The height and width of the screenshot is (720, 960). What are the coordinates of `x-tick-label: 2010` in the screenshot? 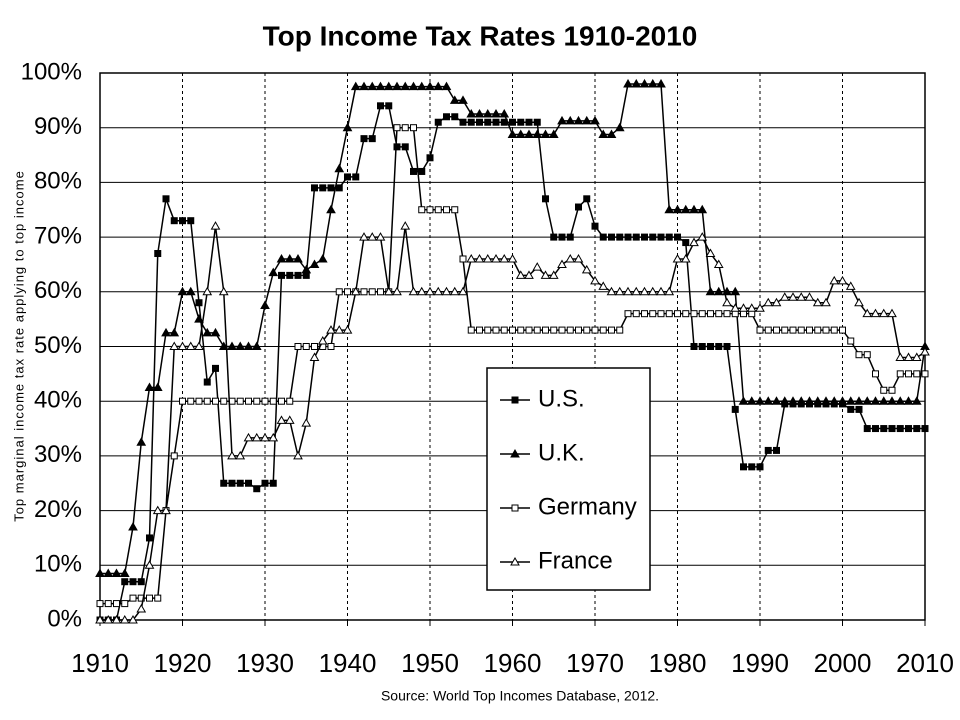 It's located at (925, 663).